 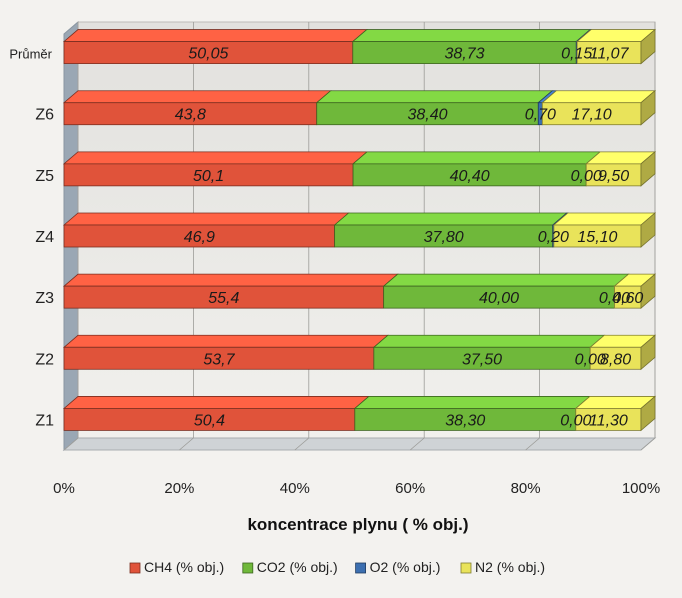 What do you see at coordinates (44, 298) in the screenshot?
I see `y-tick-label: Z3` at bounding box center [44, 298].